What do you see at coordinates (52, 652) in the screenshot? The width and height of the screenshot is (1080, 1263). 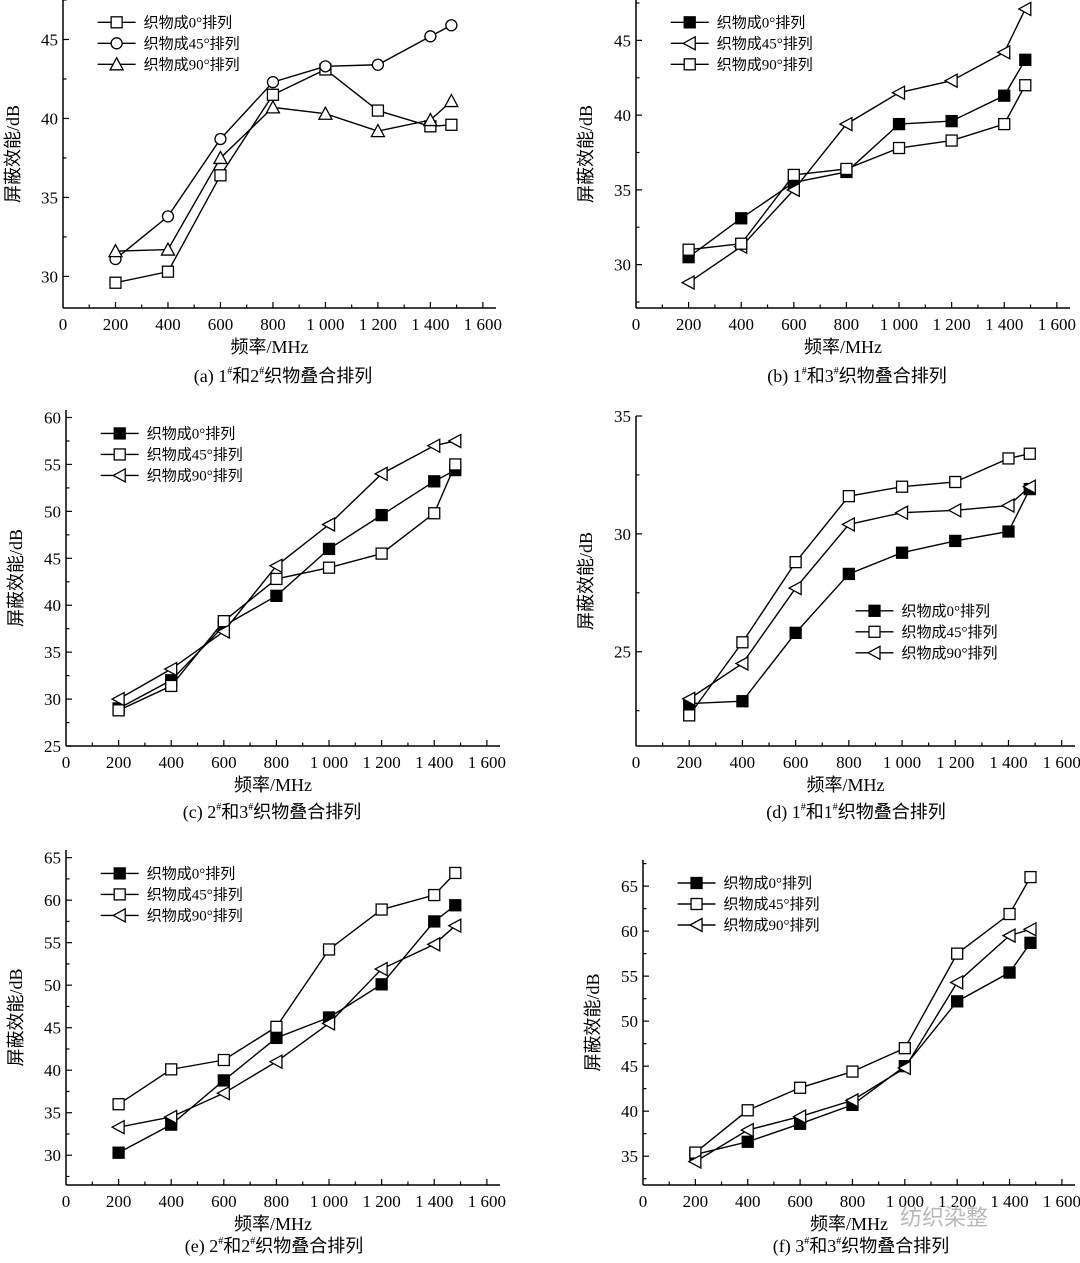 I see `y-tick-label: 35` at bounding box center [52, 652].